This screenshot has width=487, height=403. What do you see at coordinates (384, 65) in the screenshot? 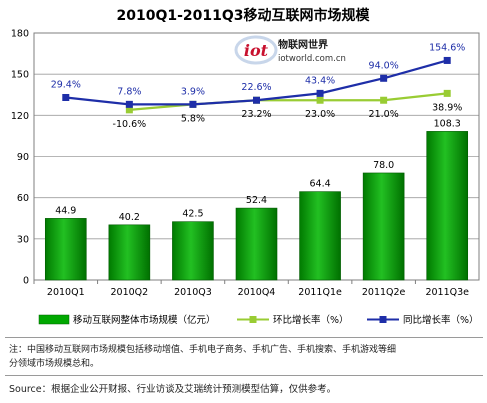
I see `yoy-value-label: 94.0%` at bounding box center [384, 65].